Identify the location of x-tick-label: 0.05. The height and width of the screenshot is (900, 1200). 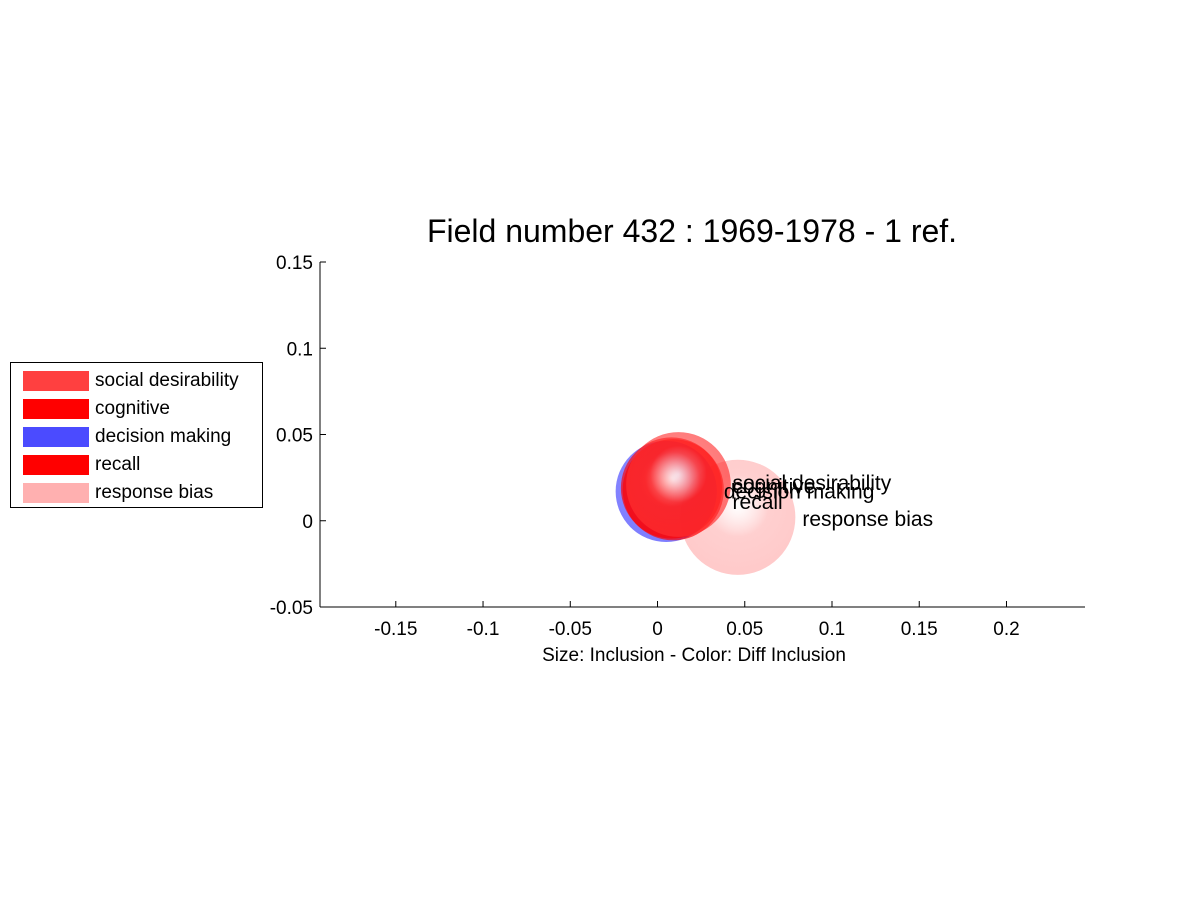
(744, 629).